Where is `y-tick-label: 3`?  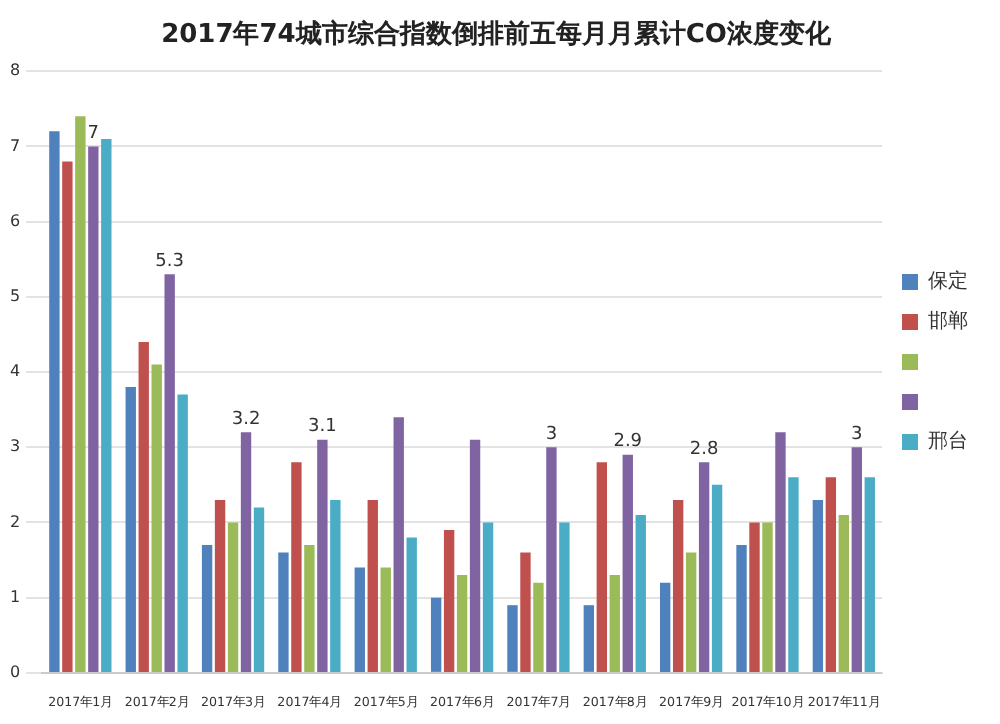 y-tick-label: 3 is located at coordinates (15, 446).